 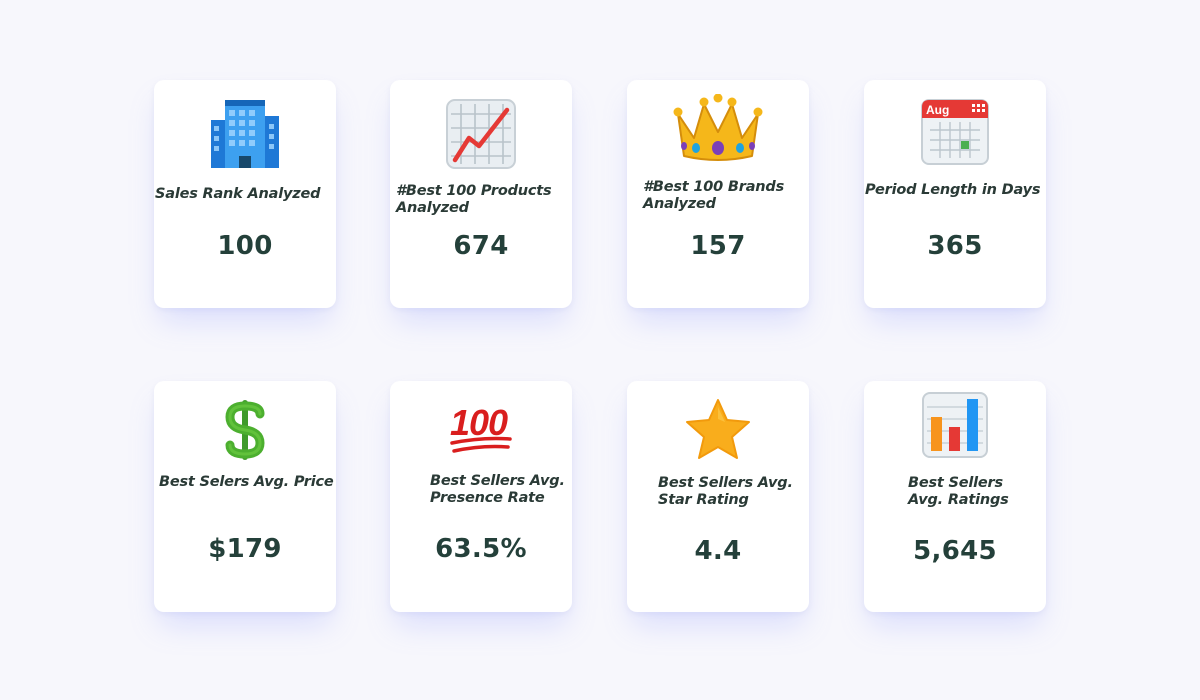 I want to click on office-building-icon, so click(x=245, y=134).